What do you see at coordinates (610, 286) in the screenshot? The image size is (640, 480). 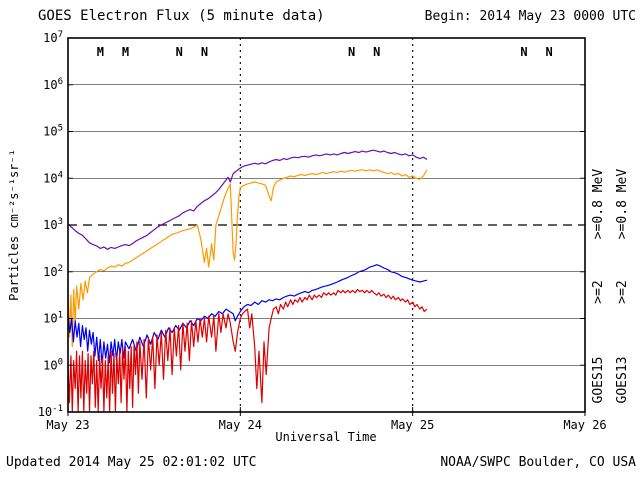 I see `legend-layer: >=0.8 MeV >=0.8 MeV >=2 >=2 GOES15 GOES13` at bounding box center [610, 286].